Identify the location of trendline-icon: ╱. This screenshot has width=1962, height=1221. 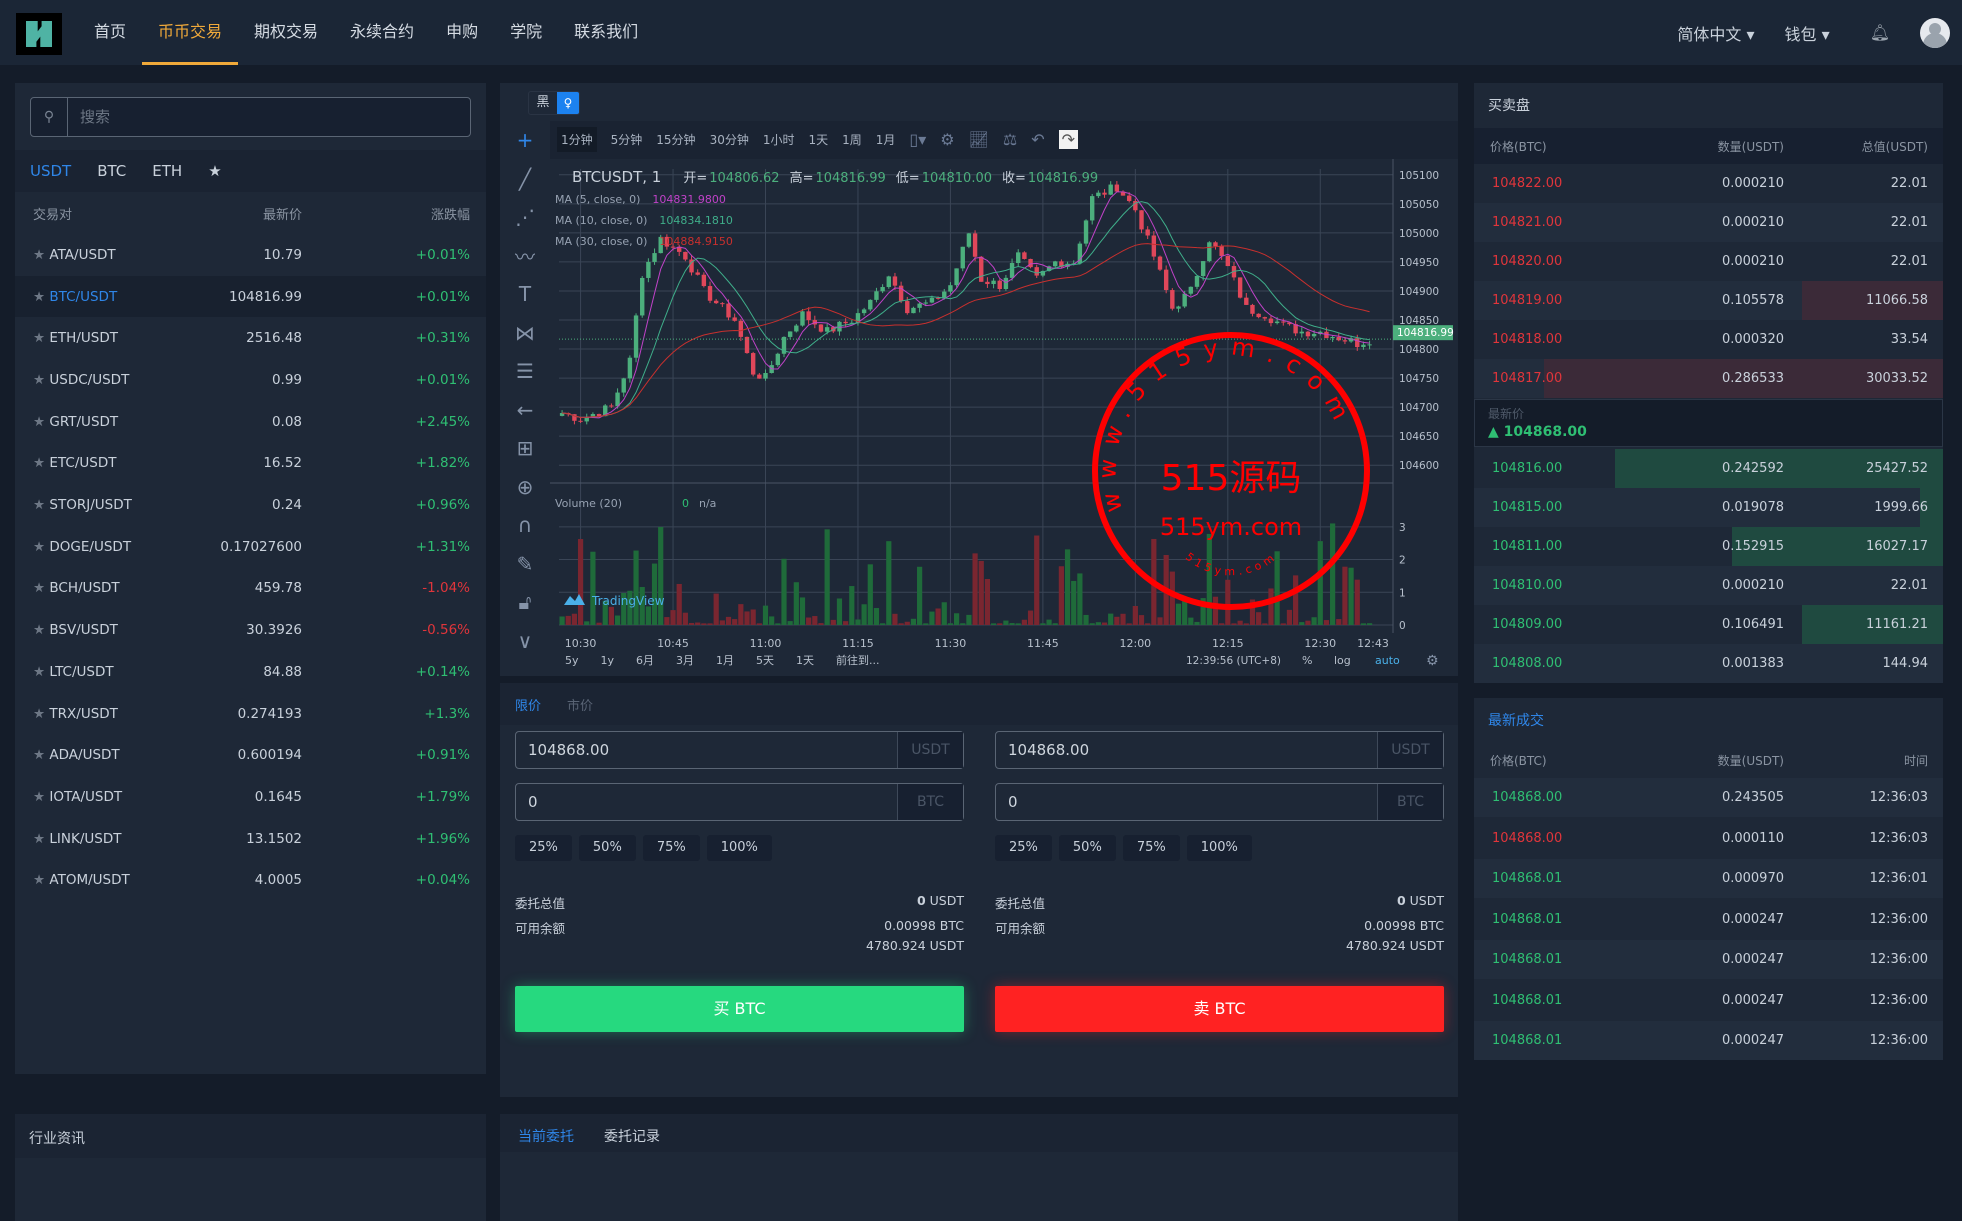
(525, 178).